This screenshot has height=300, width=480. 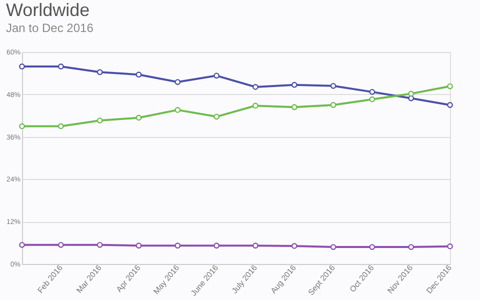 I want to click on chart-title: Worldwide, so click(x=48, y=10).